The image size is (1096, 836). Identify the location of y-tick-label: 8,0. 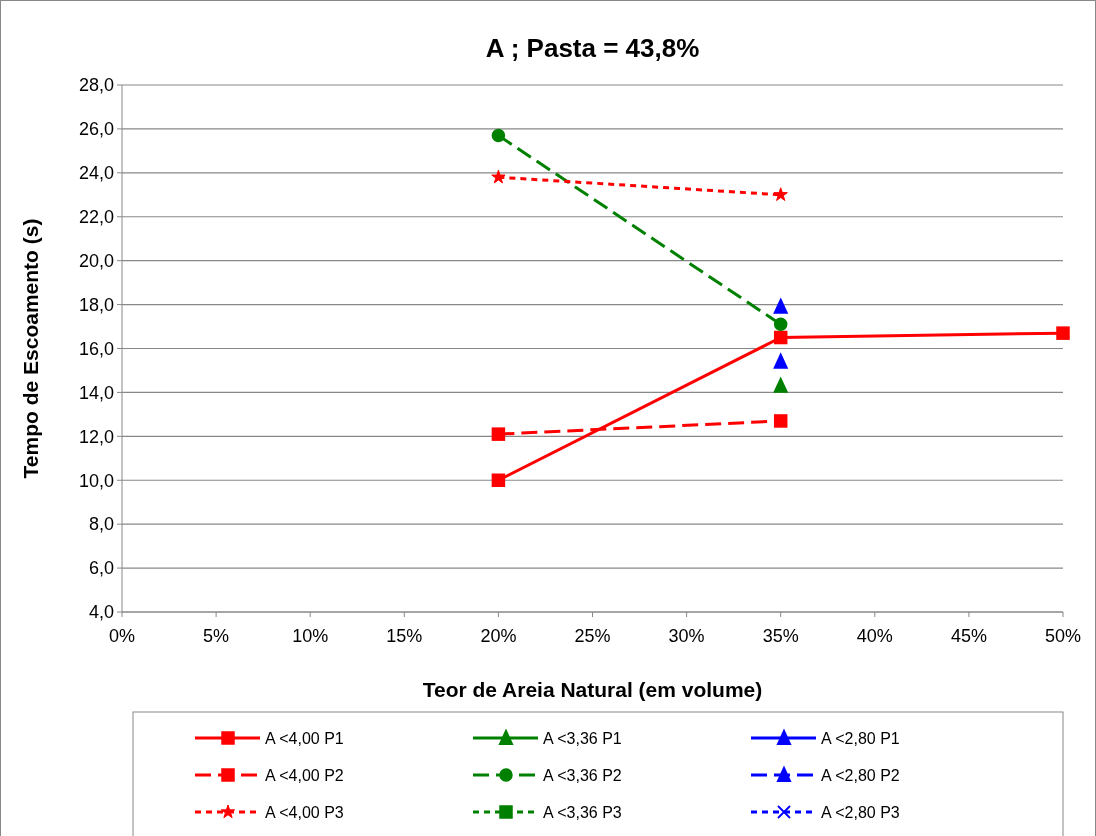
(101, 524).